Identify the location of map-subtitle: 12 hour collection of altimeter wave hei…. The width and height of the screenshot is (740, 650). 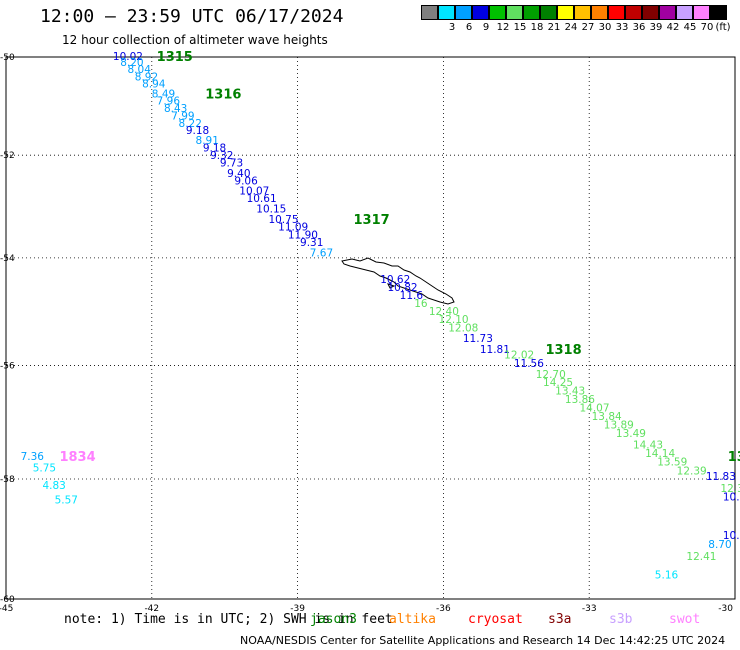
(195, 40).